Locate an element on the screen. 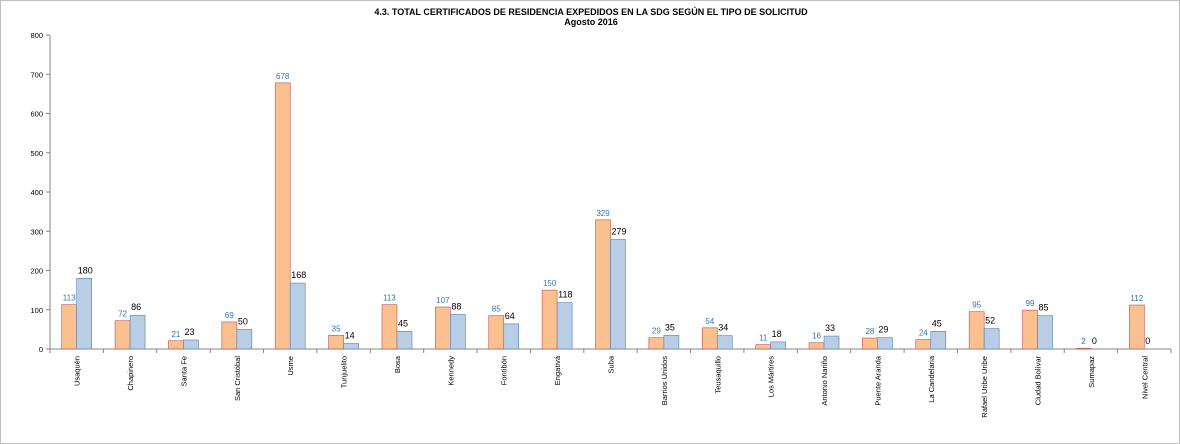 The width and height of the screenshot is (1180, 444). data-label: 107 is located at coordinates (443, 300).